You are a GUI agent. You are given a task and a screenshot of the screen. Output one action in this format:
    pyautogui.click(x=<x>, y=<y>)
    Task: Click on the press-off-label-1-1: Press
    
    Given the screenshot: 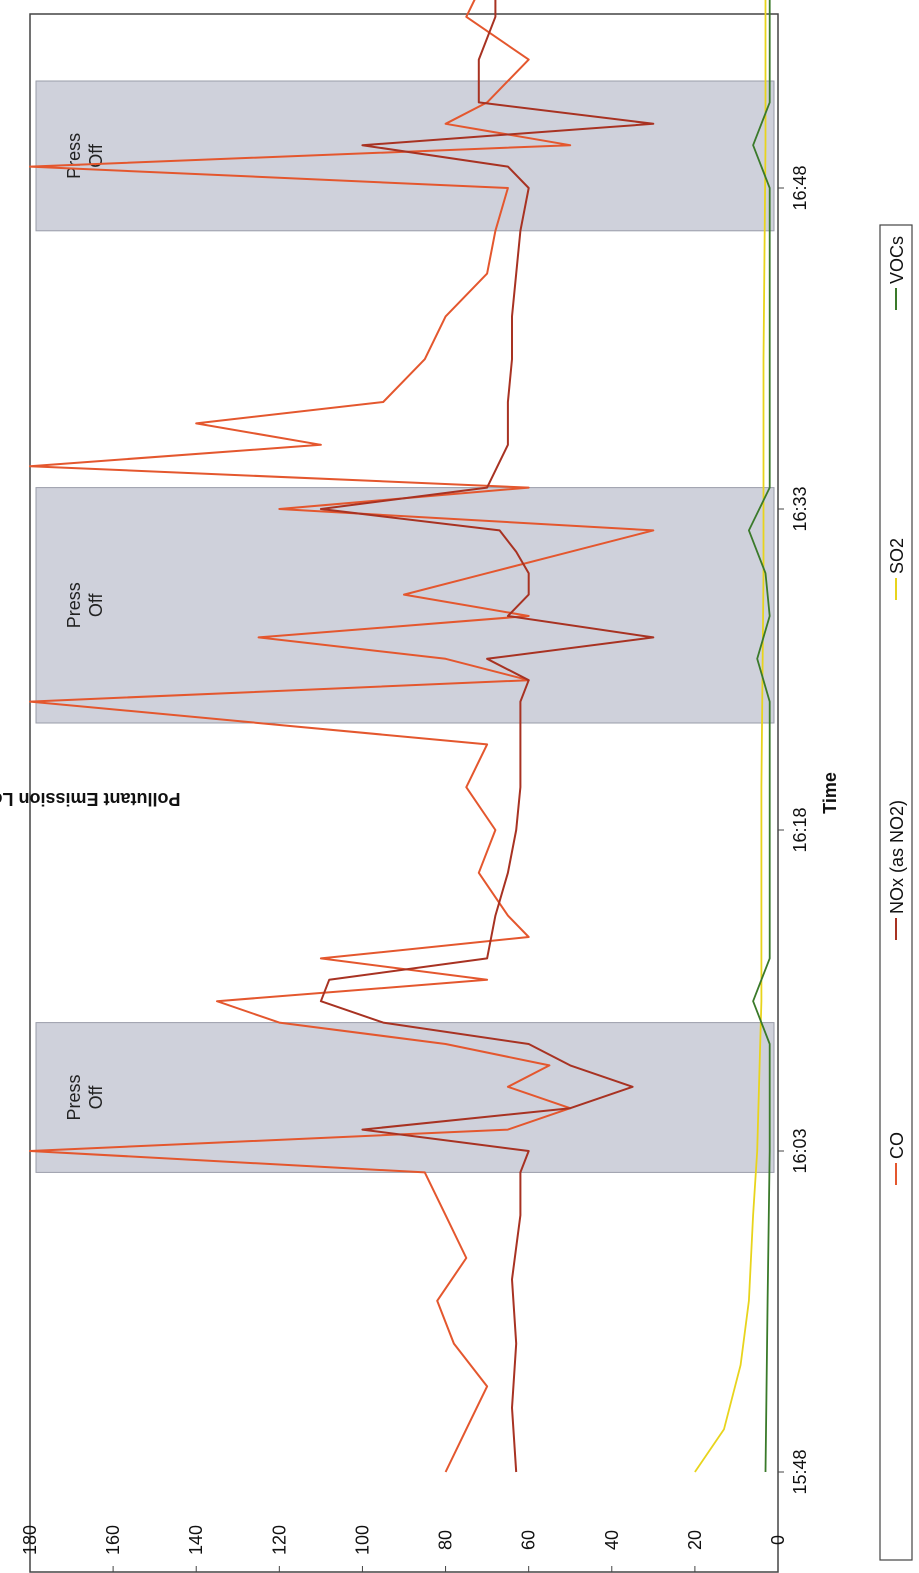 What is the action you would take?
    pyautogui.click(x=74, y=1097)
    